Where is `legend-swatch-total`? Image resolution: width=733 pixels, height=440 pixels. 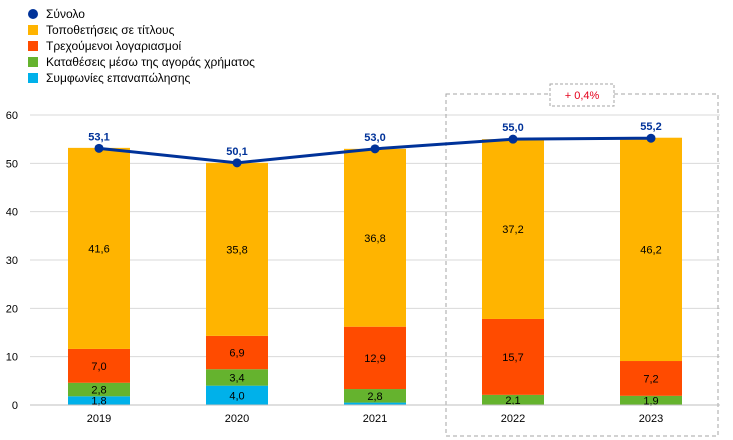 legend-swatch-total is located at coordinates (33, 14).